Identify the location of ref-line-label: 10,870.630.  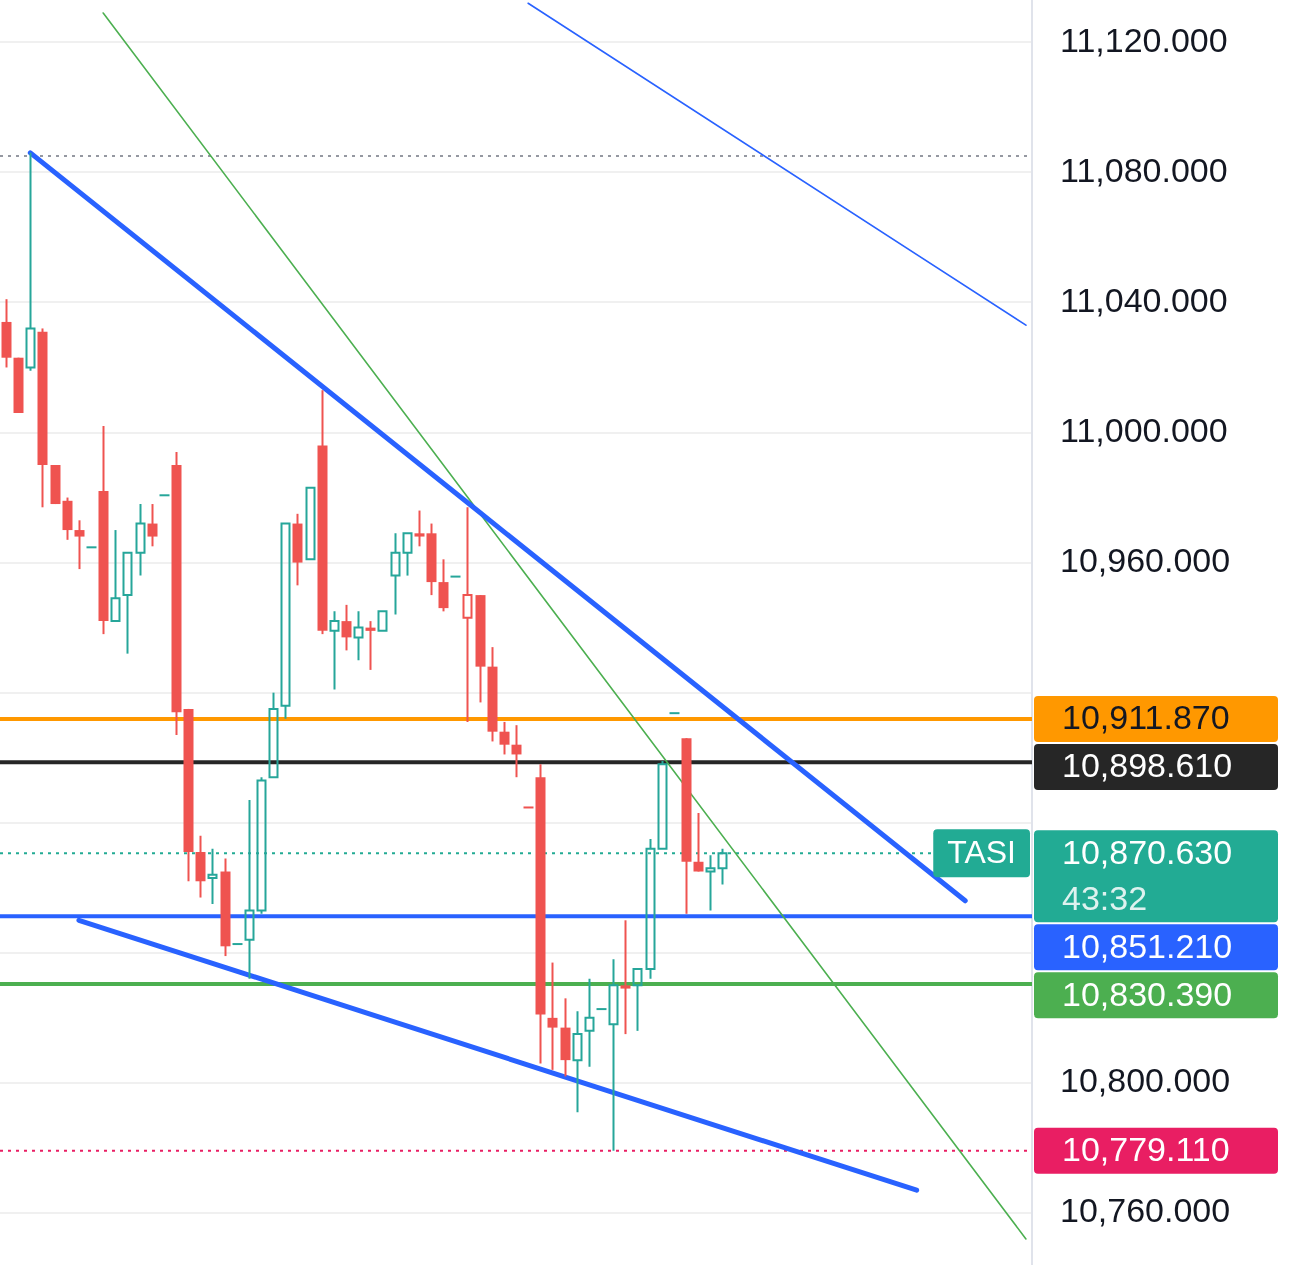
(1147, 851).